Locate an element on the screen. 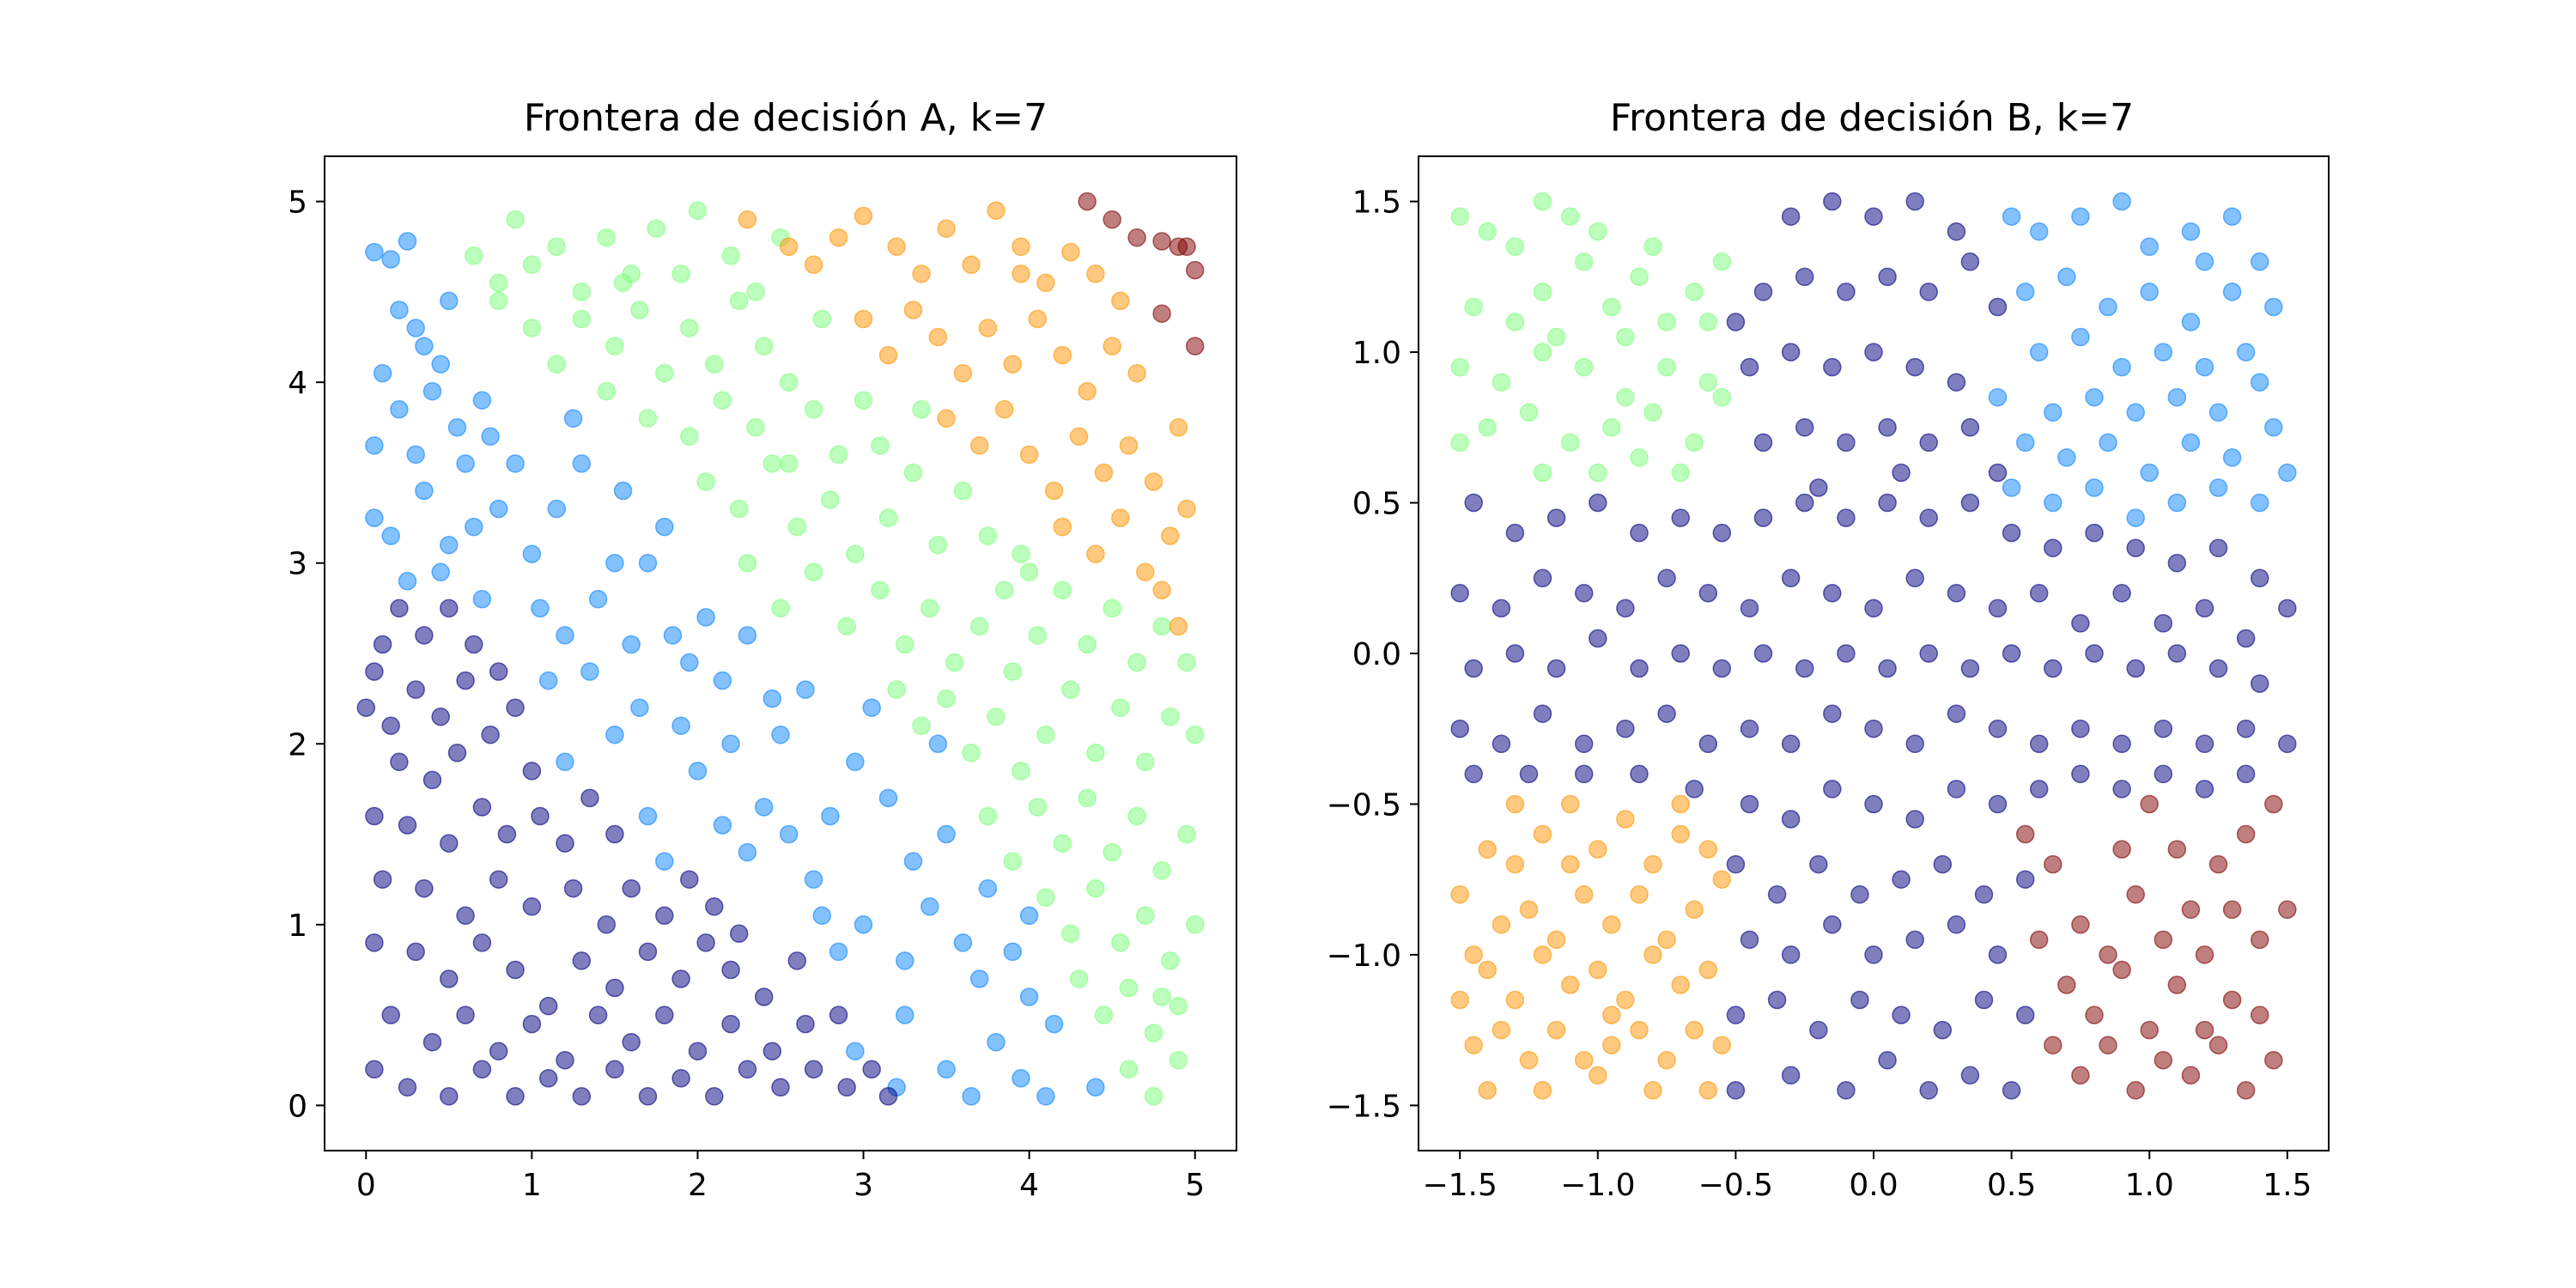 This screenshot has height=1288, width=2576. x-tick-label: 4 is located at coordinates (1029, 1185).